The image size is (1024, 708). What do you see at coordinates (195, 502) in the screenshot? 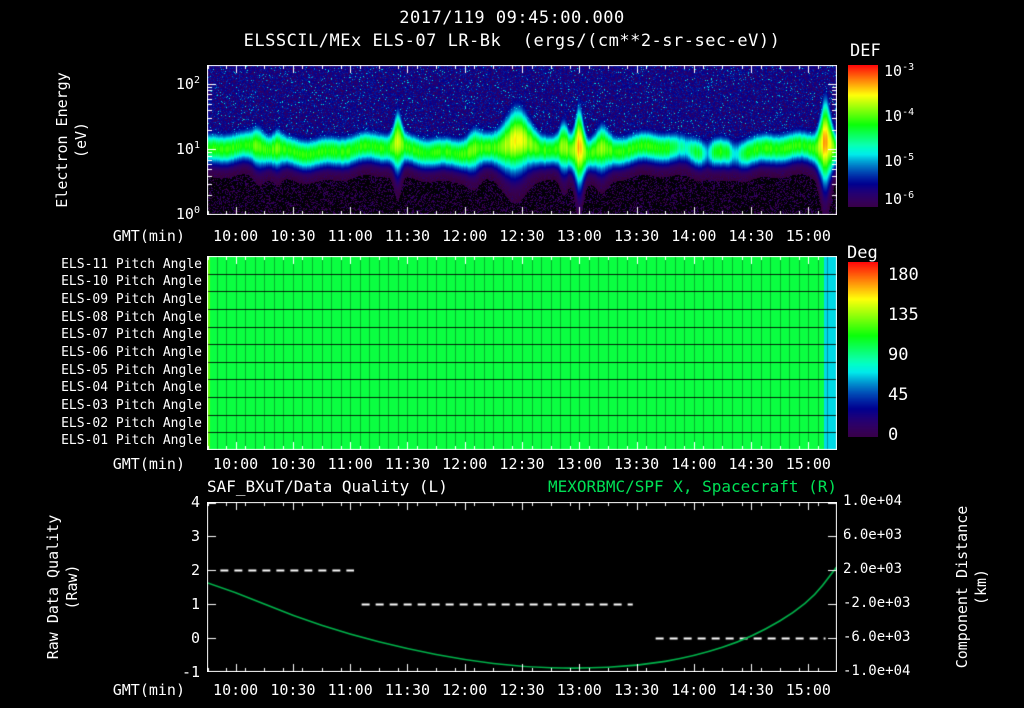
I see `quality-tick-label: 4` at bounding box center [195, 502].